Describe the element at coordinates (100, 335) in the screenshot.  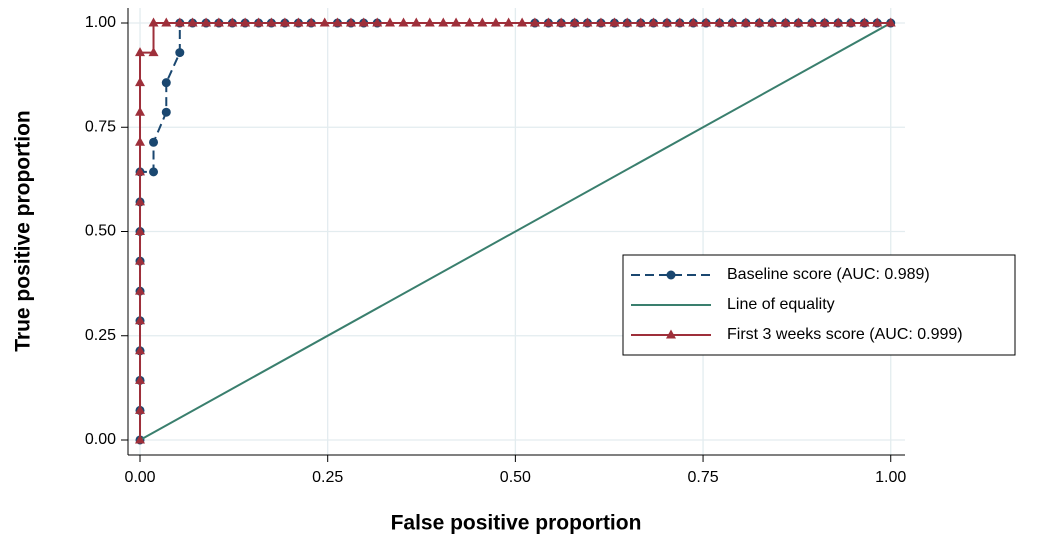
I see `y-tick-label: 0.25` at that location.